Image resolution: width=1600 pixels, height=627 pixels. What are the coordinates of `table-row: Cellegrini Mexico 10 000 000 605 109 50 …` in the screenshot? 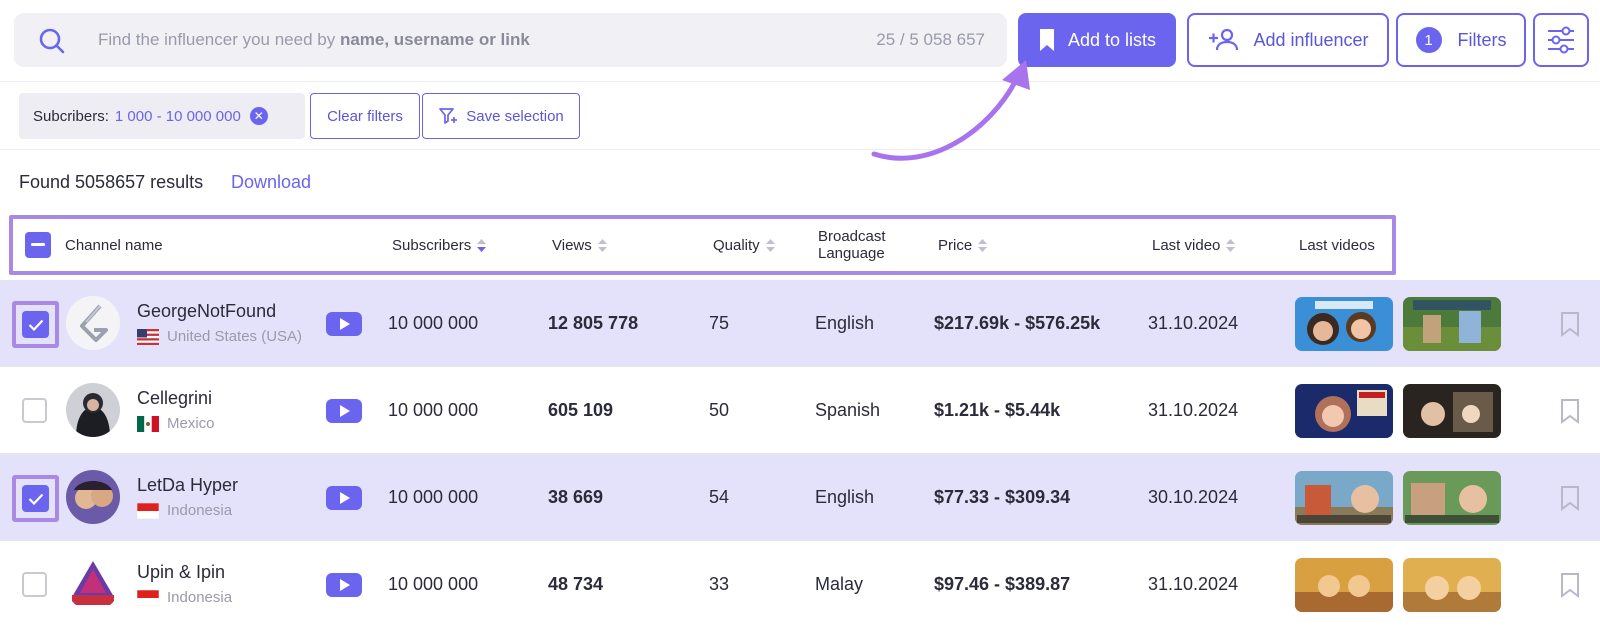 It's located at (800, 410).